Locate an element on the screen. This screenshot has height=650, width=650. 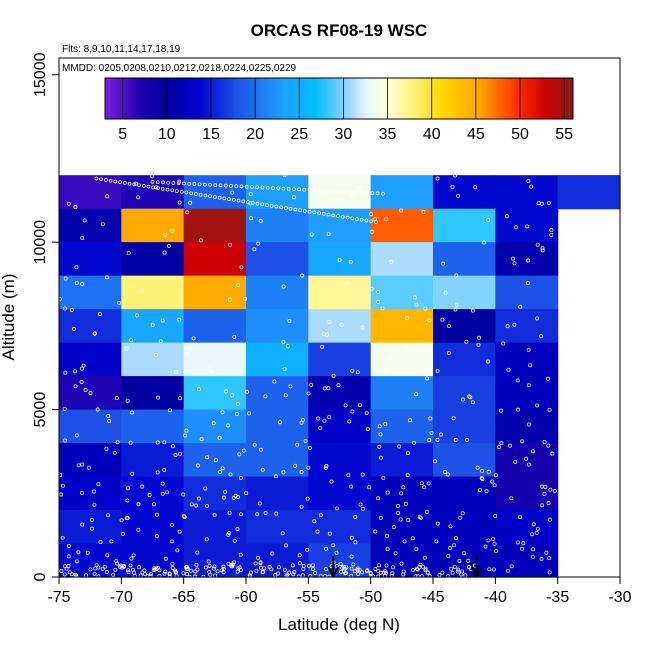
colorbar: 5 10 15 20 25 30 35 40 45 50 55 is located at coordinates (339, 110).